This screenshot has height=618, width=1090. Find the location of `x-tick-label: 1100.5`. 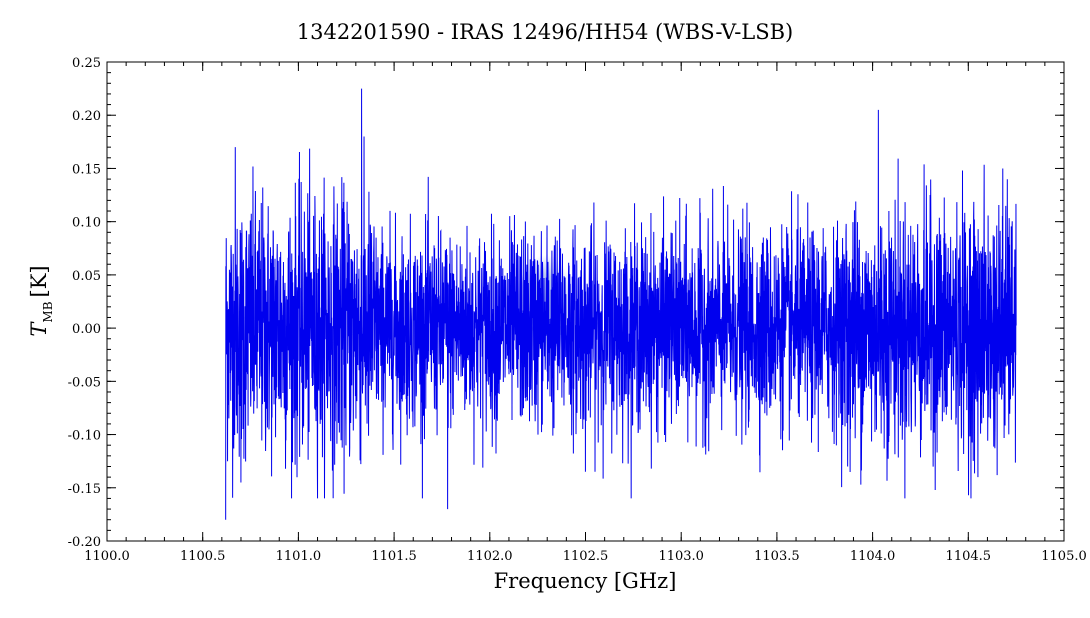

x-tick-label: 1100.5 is located at coordinates (203, 556).